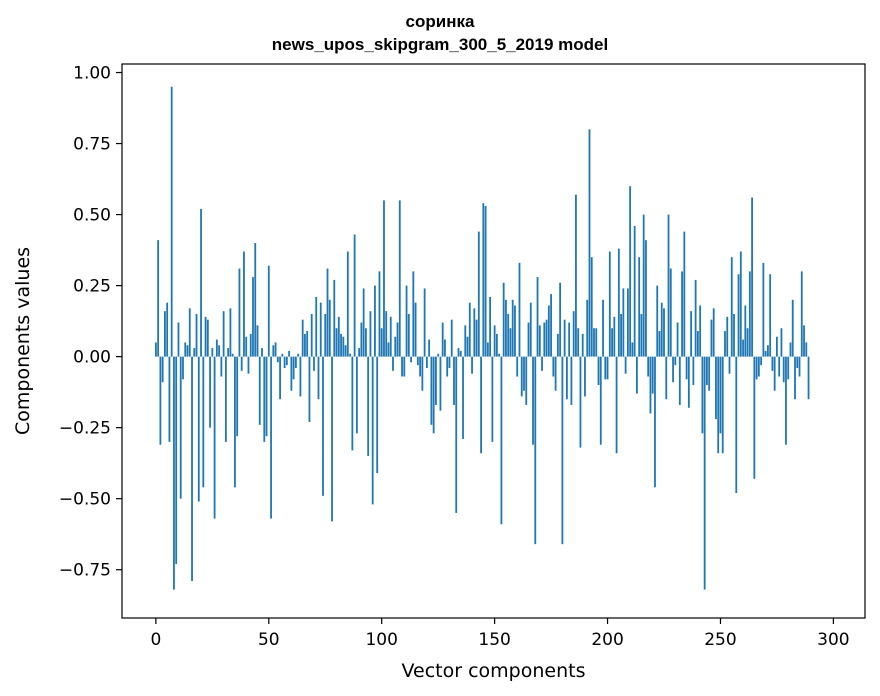 Image resolution: width=880 pixels, height=696 pixels. What do you see at coordinates (494, 671) in the screenshot?
I see `x-axis-label: Vector components` at bounding box center [494, 671].